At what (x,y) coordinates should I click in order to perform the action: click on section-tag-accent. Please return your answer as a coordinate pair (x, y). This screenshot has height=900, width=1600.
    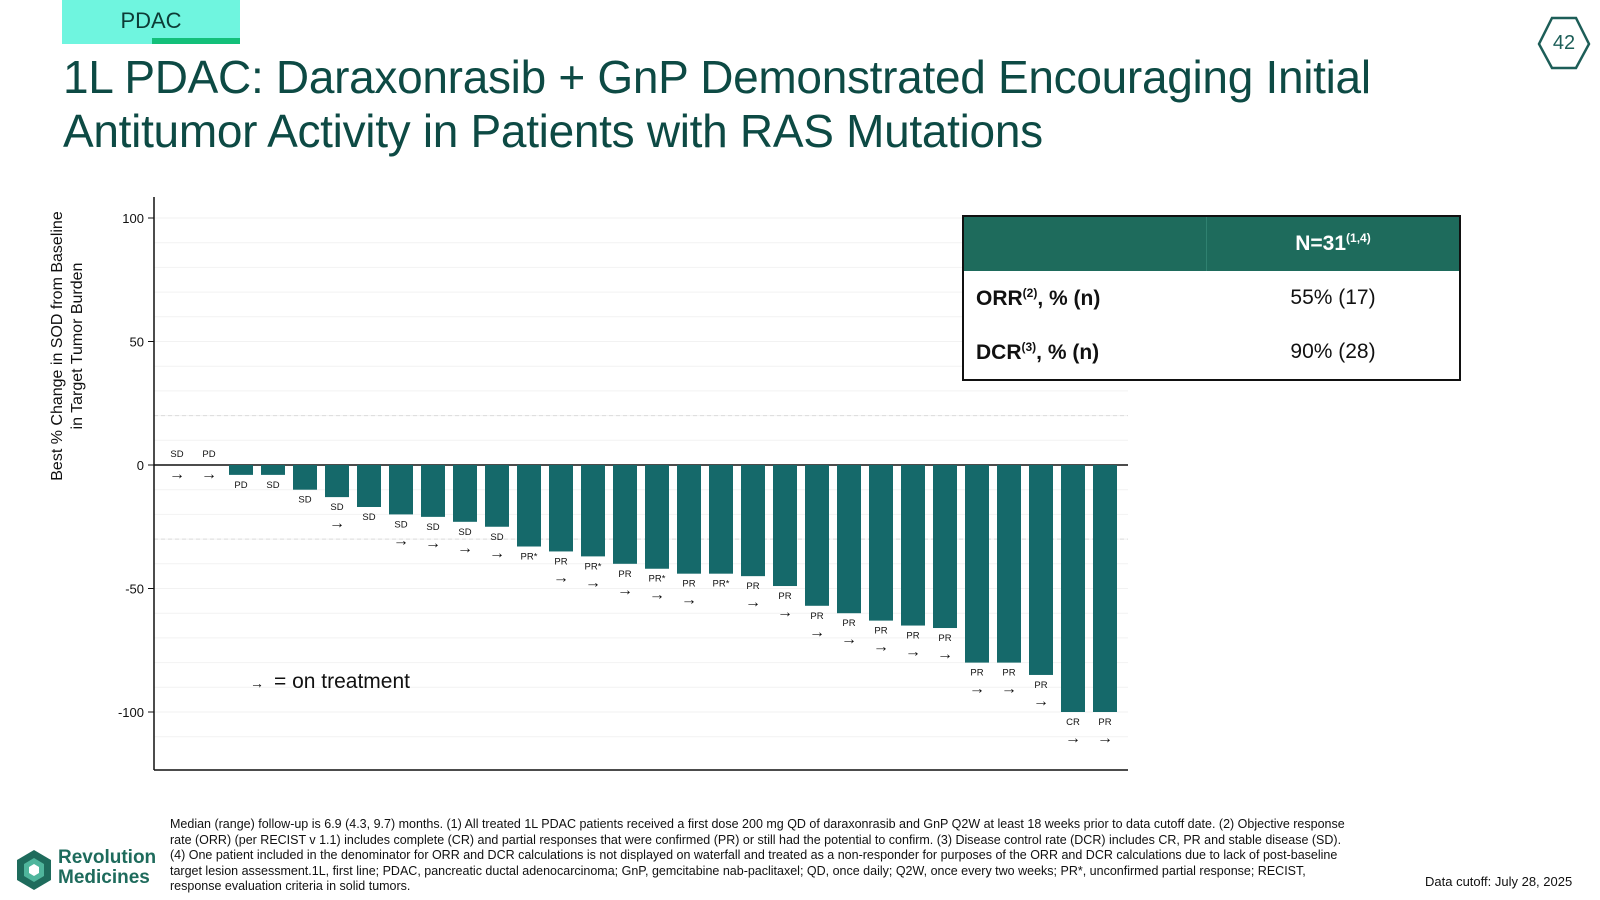
    Looking at the image, I should click on (196, 41).